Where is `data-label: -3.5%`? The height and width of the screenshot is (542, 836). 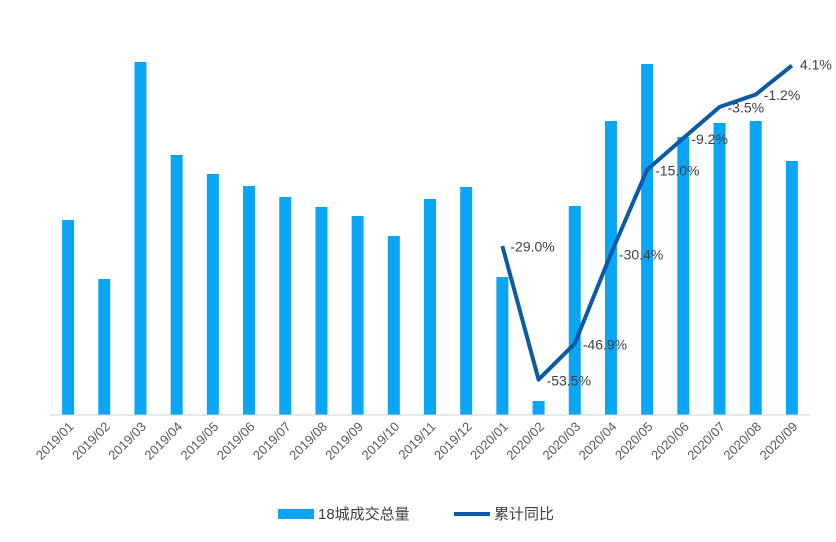
data-label: -3.5% is located at coordinates (746, 108).